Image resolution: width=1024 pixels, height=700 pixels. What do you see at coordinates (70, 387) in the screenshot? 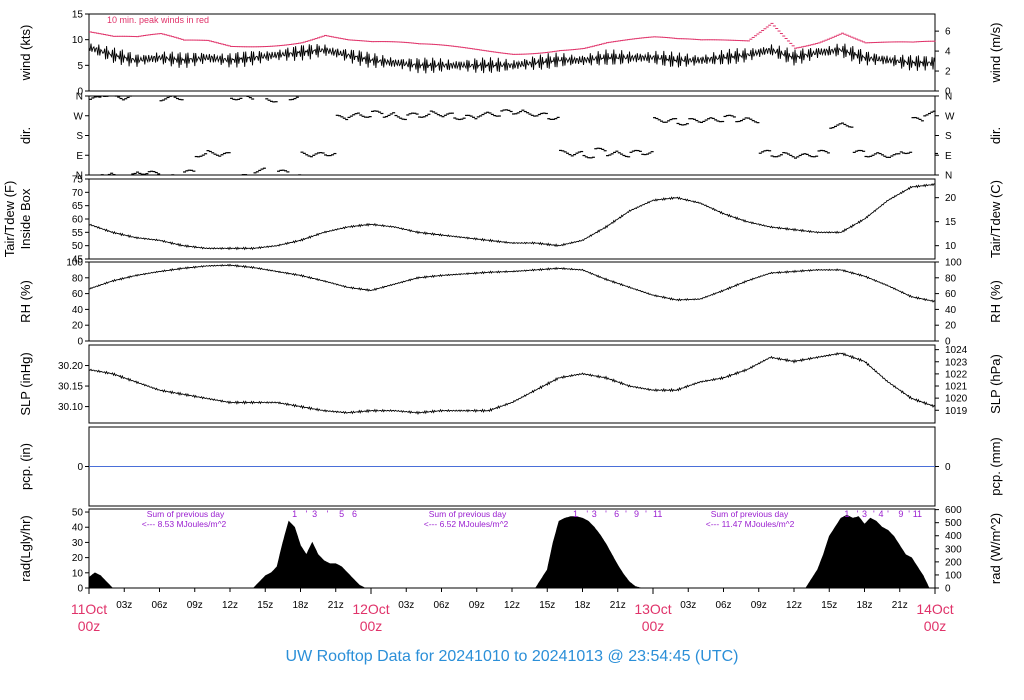
I see `slp-left-tick-label: 30.15` at bounding box center [70, 387].